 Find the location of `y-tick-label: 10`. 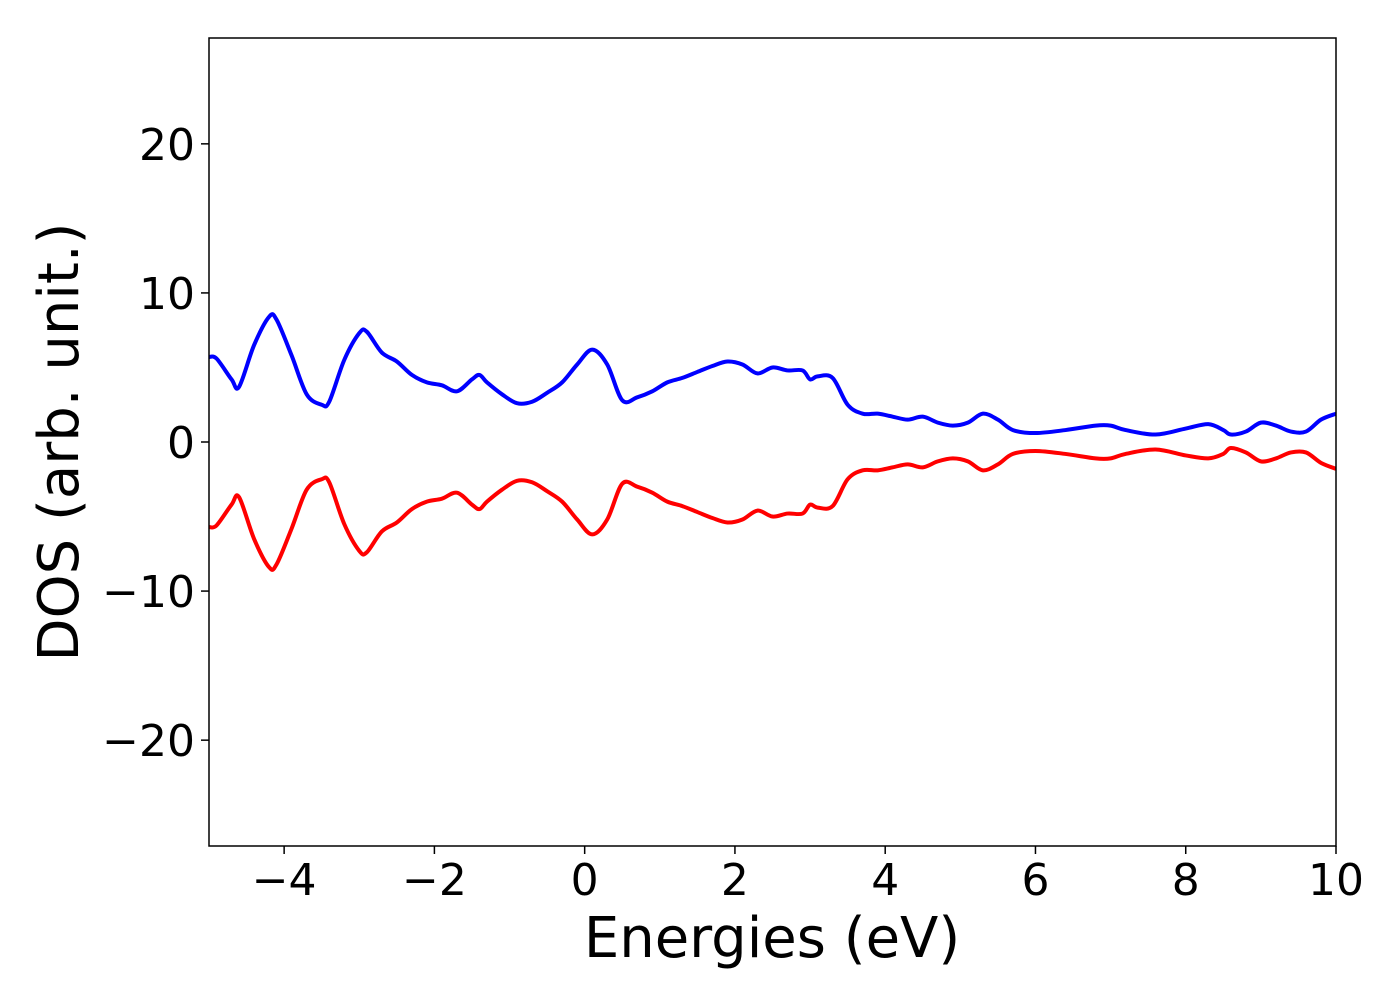

y-tick-label: 10 is located at coordinates (167, 294).